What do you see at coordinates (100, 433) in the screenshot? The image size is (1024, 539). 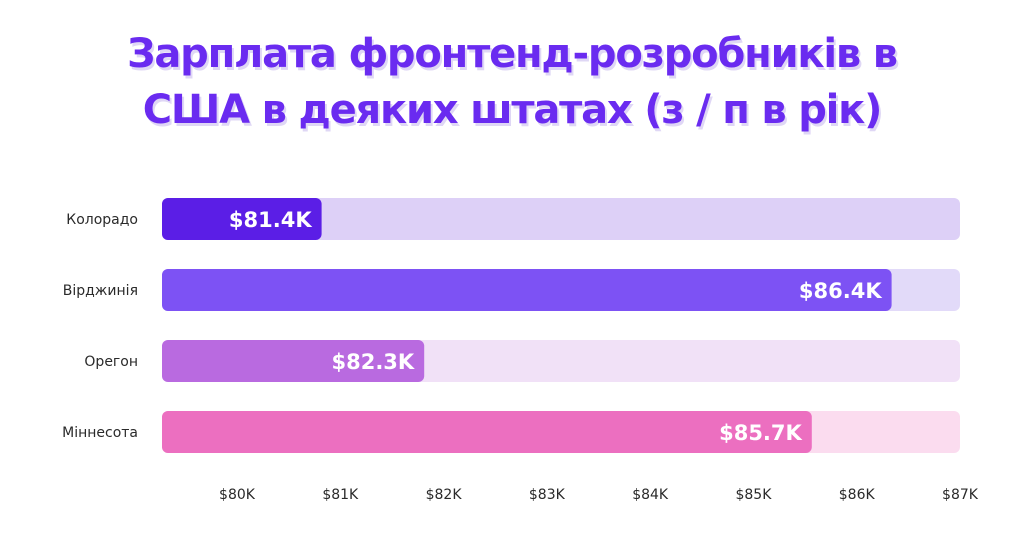 I see `category-label: Міннесота` at bounding box center [100, 433].